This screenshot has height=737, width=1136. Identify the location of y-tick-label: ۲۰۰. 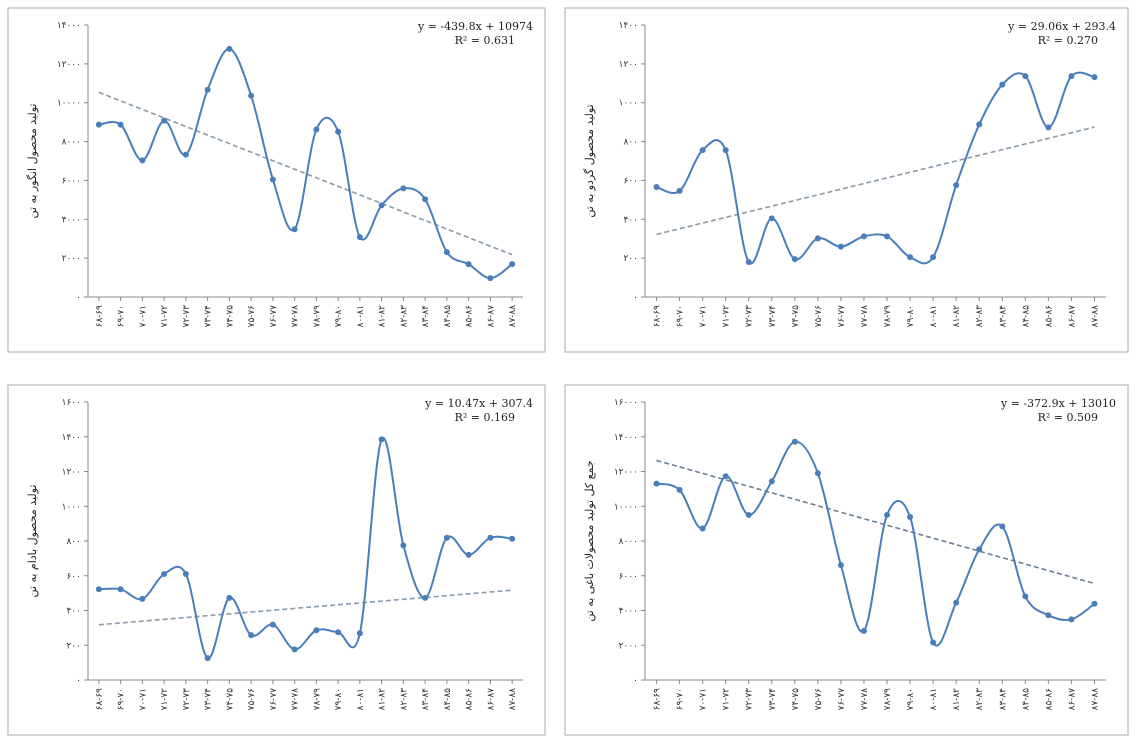
(630, 259).